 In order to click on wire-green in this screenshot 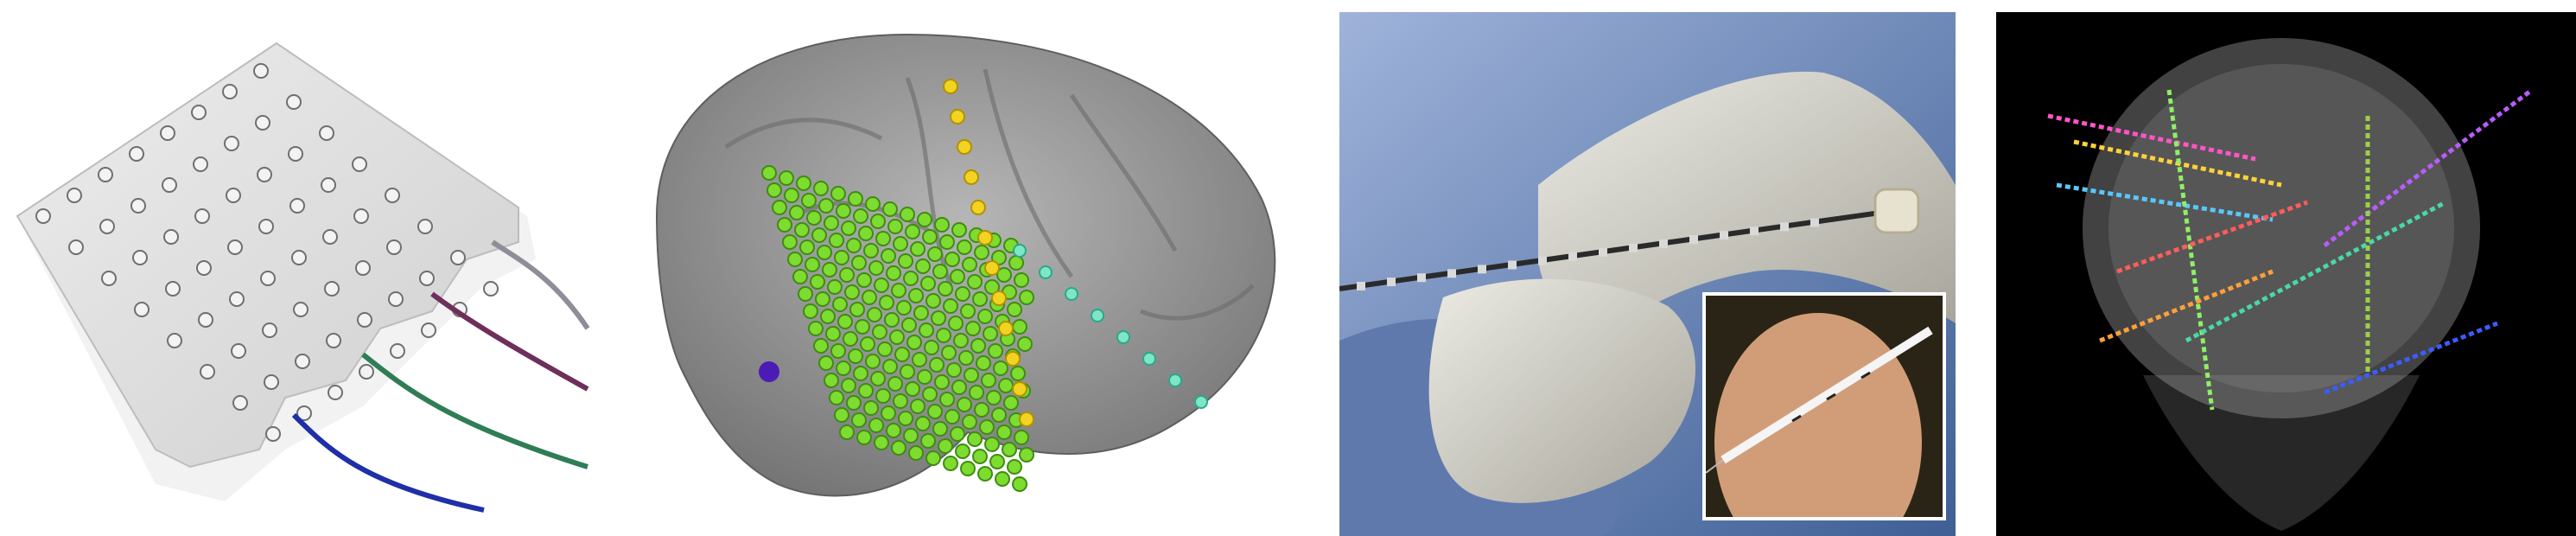, I will do `click(475, 410)`.